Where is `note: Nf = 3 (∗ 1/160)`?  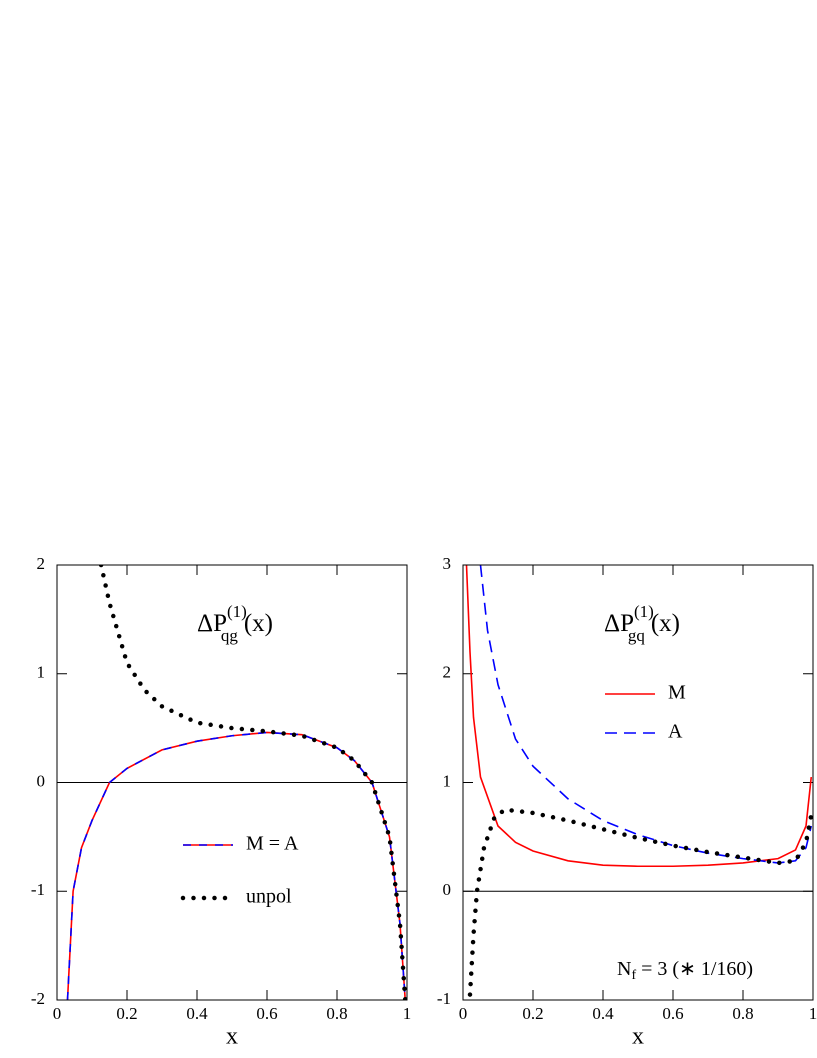 note: Nf = 3 (∗ 1/160) is located at coordinates (685, 971).